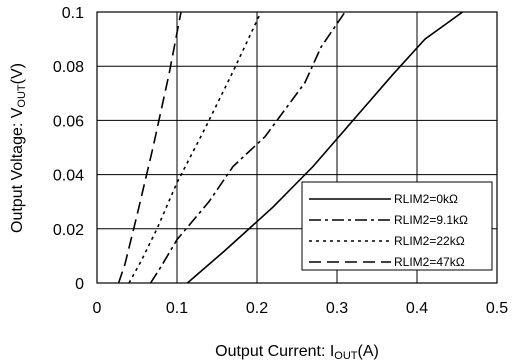 Image resolution: width=514 pixels, height=364 pixels. What do you see at coordinates (337, 308) in the screenshot?
I see `x-tick-label: 0.3` at bounding box center [337, 308].